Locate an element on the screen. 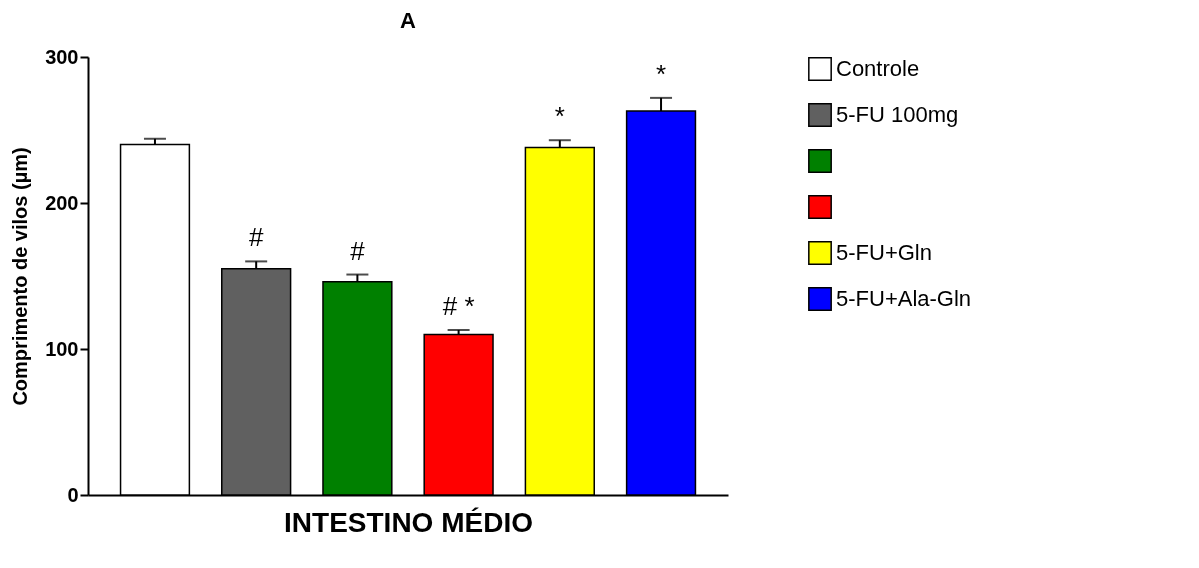 This screenshot has width=1199, height=568. y-tick-label: 300 is located at coordinates (62, 56).